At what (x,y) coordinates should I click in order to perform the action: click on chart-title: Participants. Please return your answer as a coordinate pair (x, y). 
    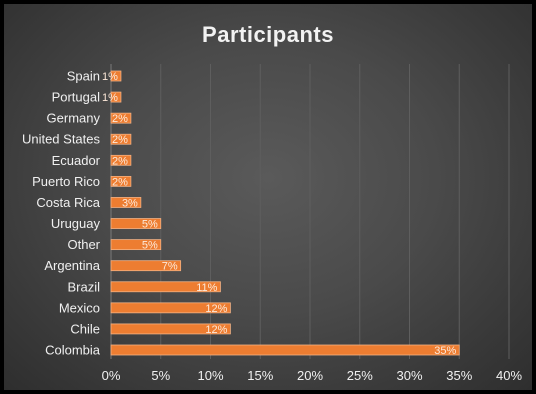
    Looking at the image, I should click on (268, 34).